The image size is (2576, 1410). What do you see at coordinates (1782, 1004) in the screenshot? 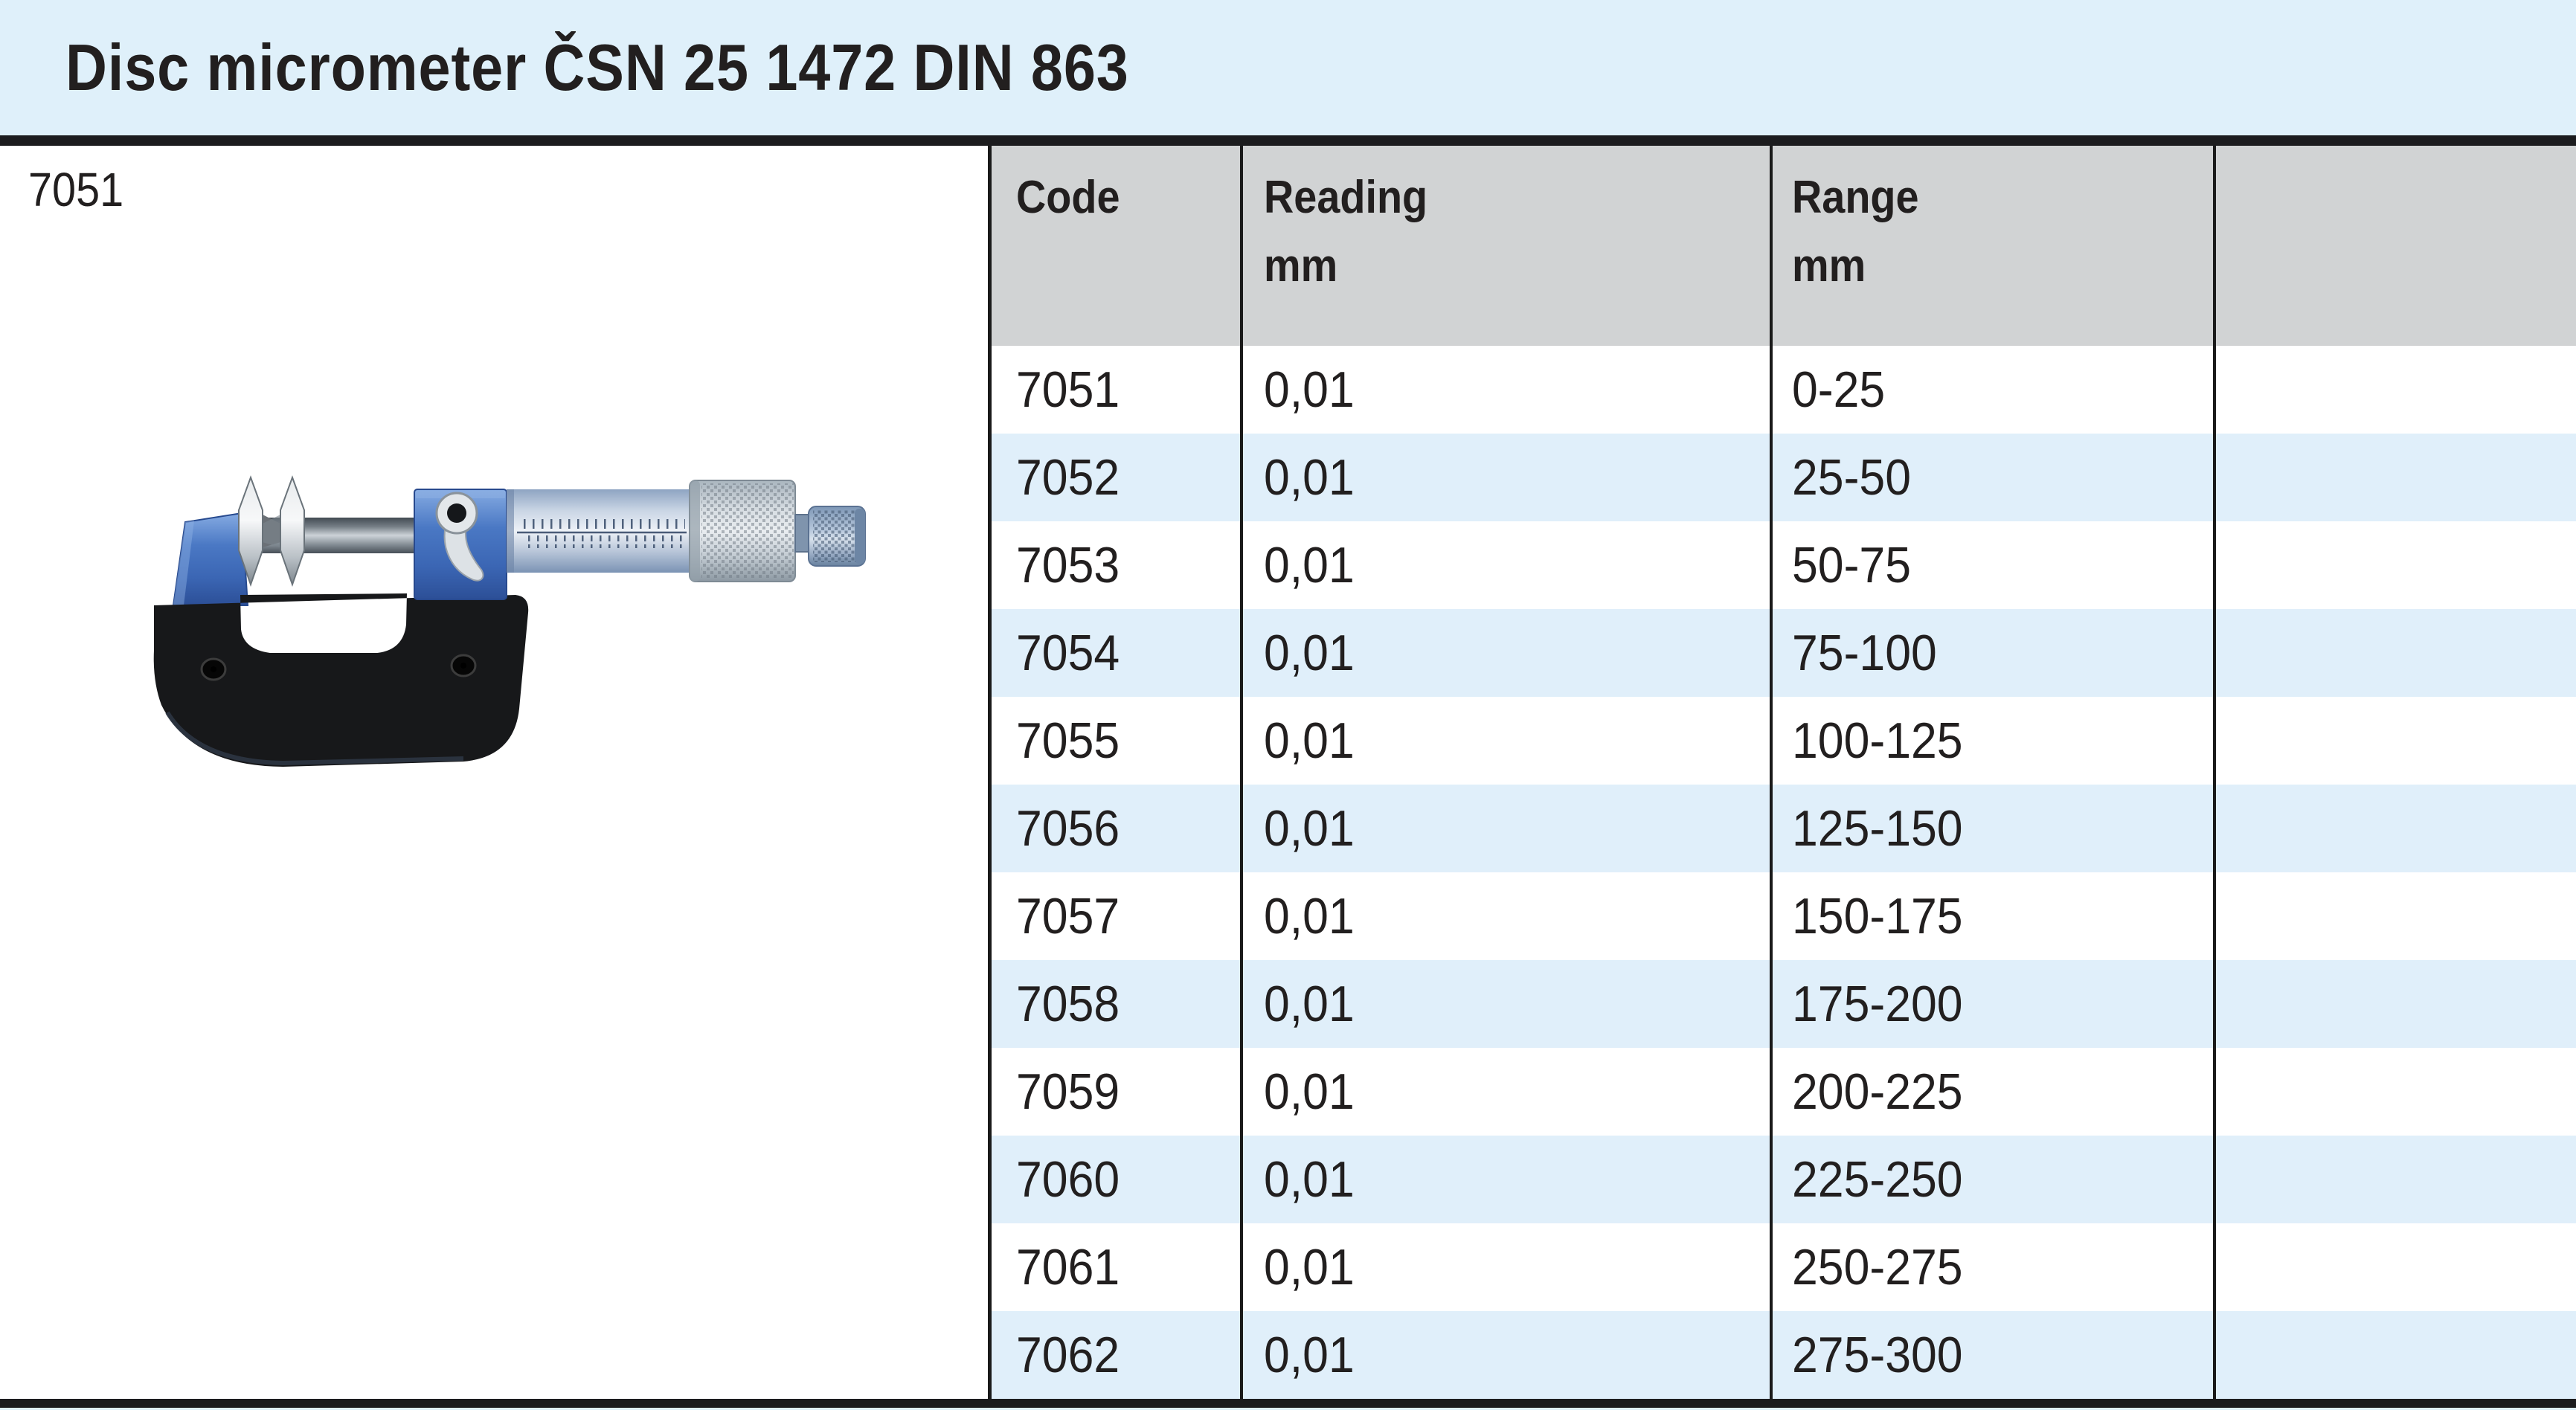
I see `table-row: 7058 0,01 175-200` at bounding box center [1782, 1004].